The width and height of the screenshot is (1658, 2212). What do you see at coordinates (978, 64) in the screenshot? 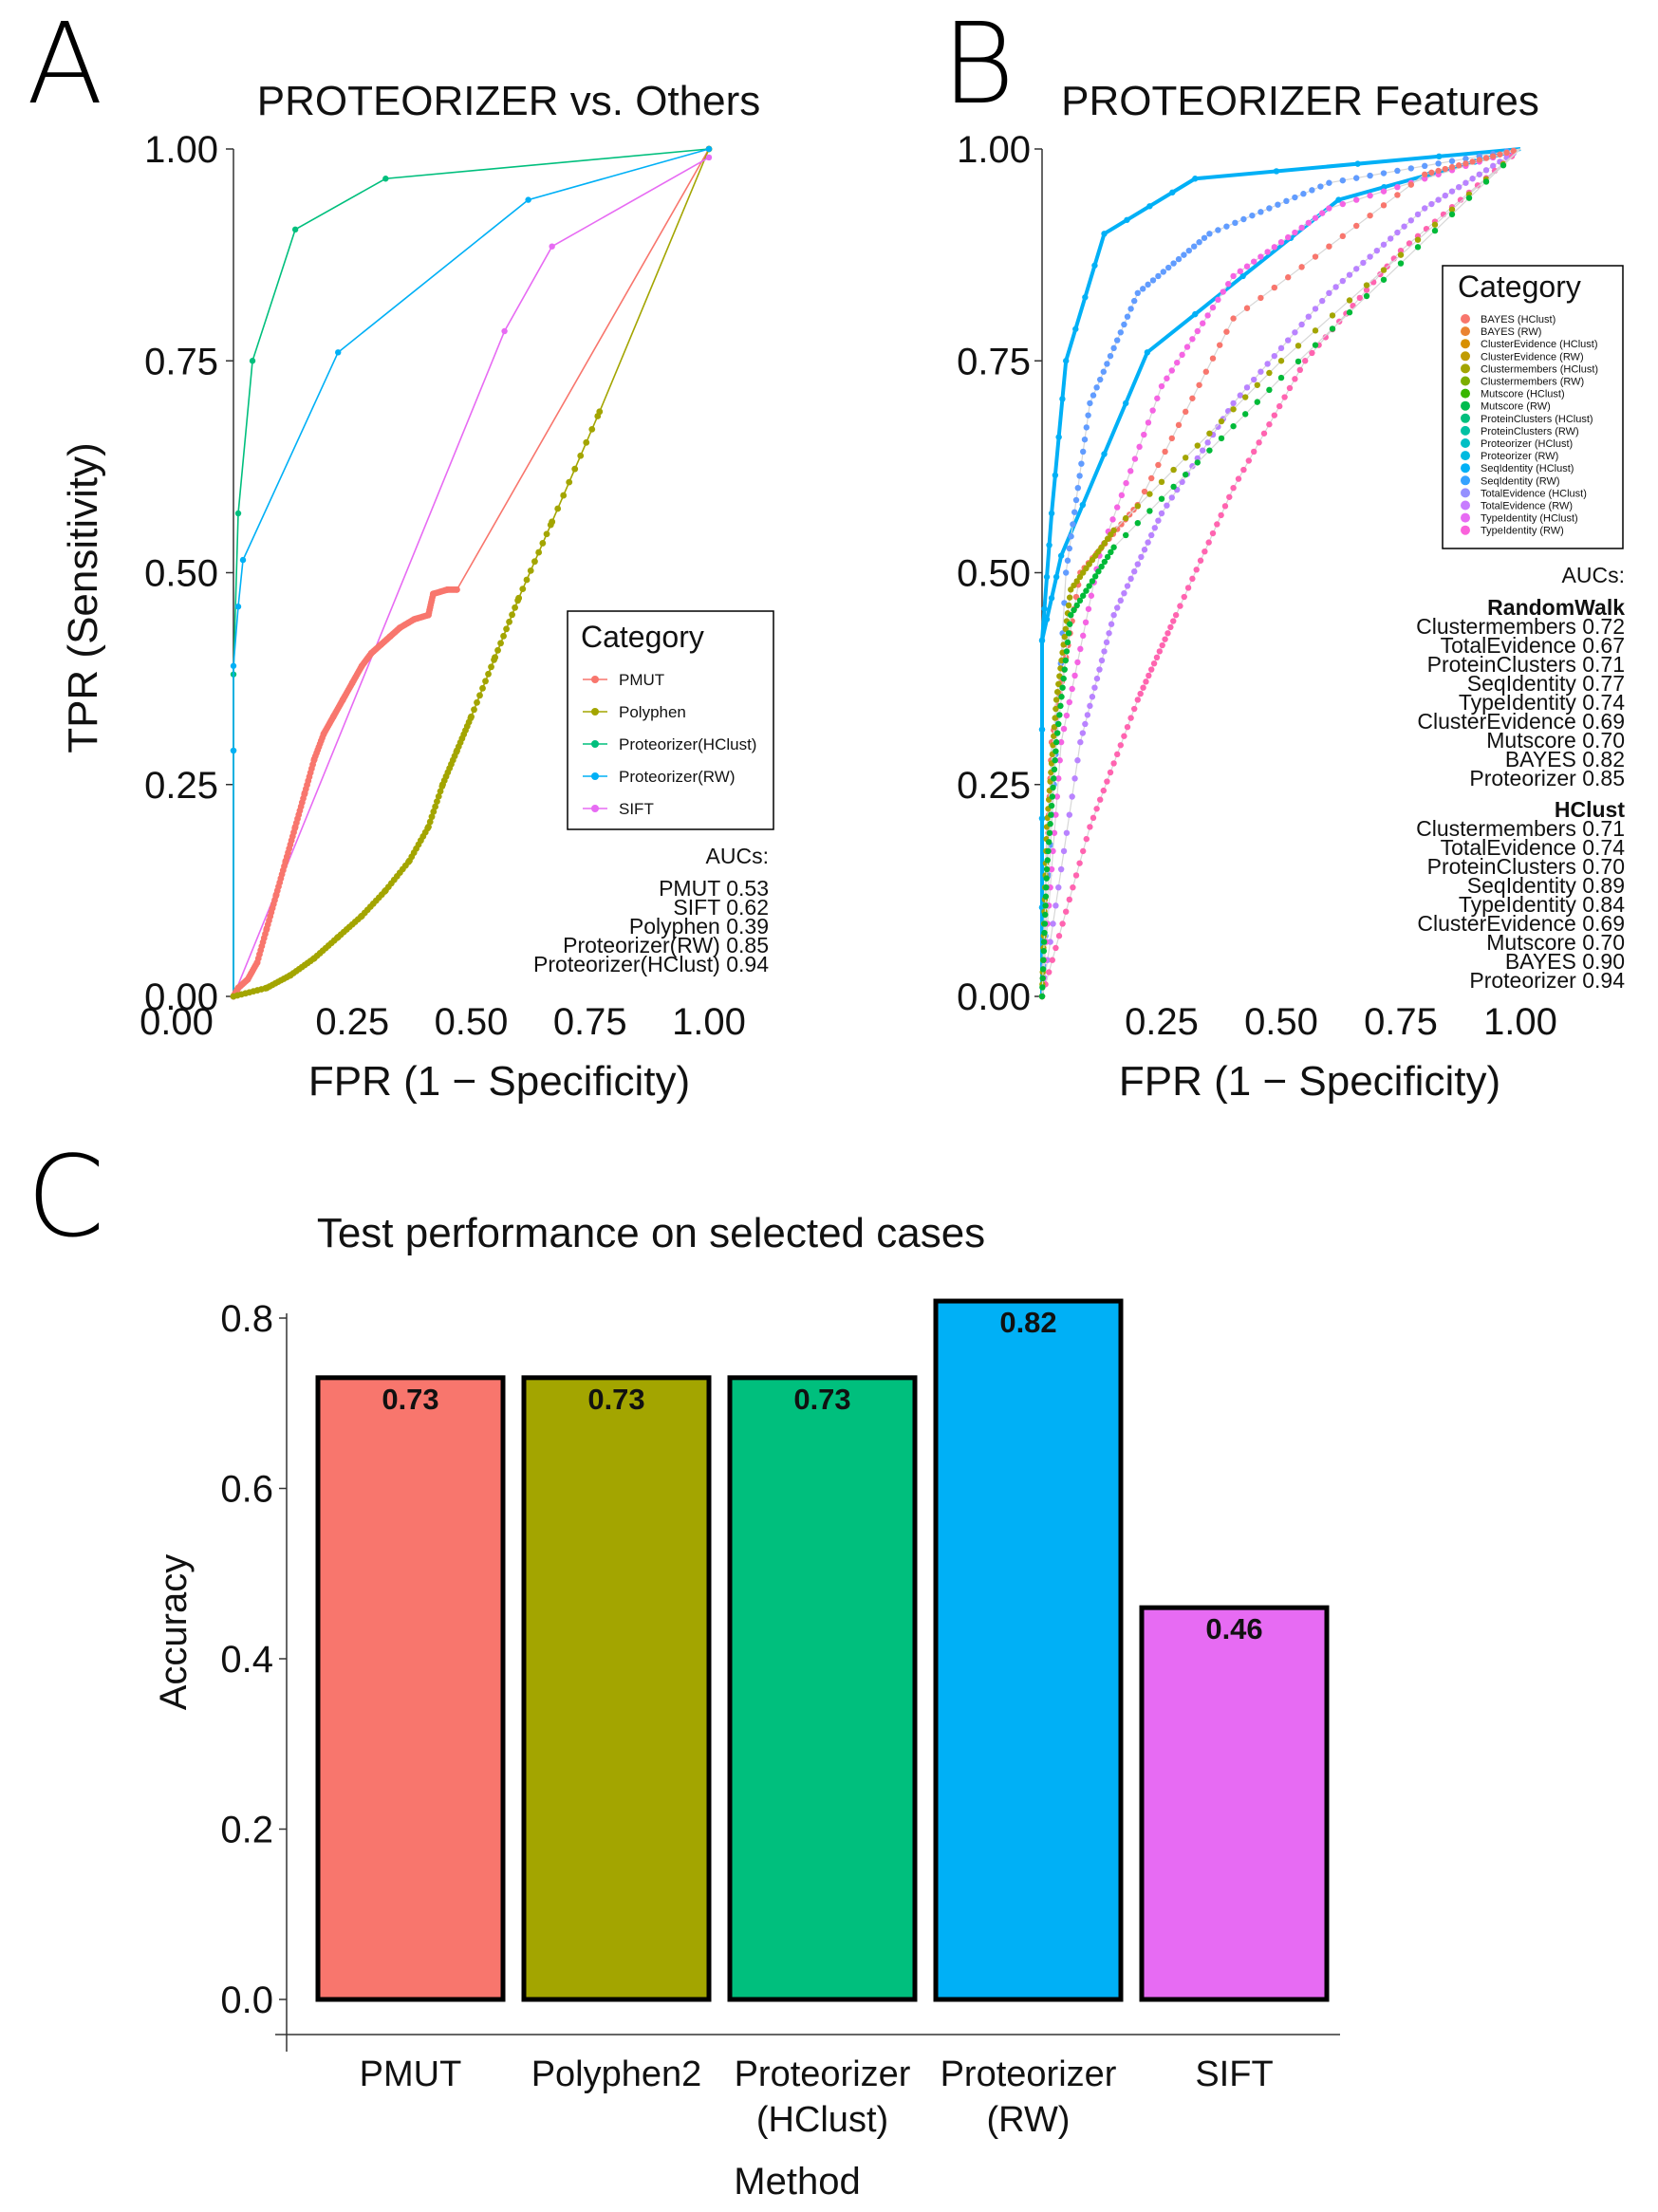
I see `panel-b-letter: B` at bounding box center [978, 64].